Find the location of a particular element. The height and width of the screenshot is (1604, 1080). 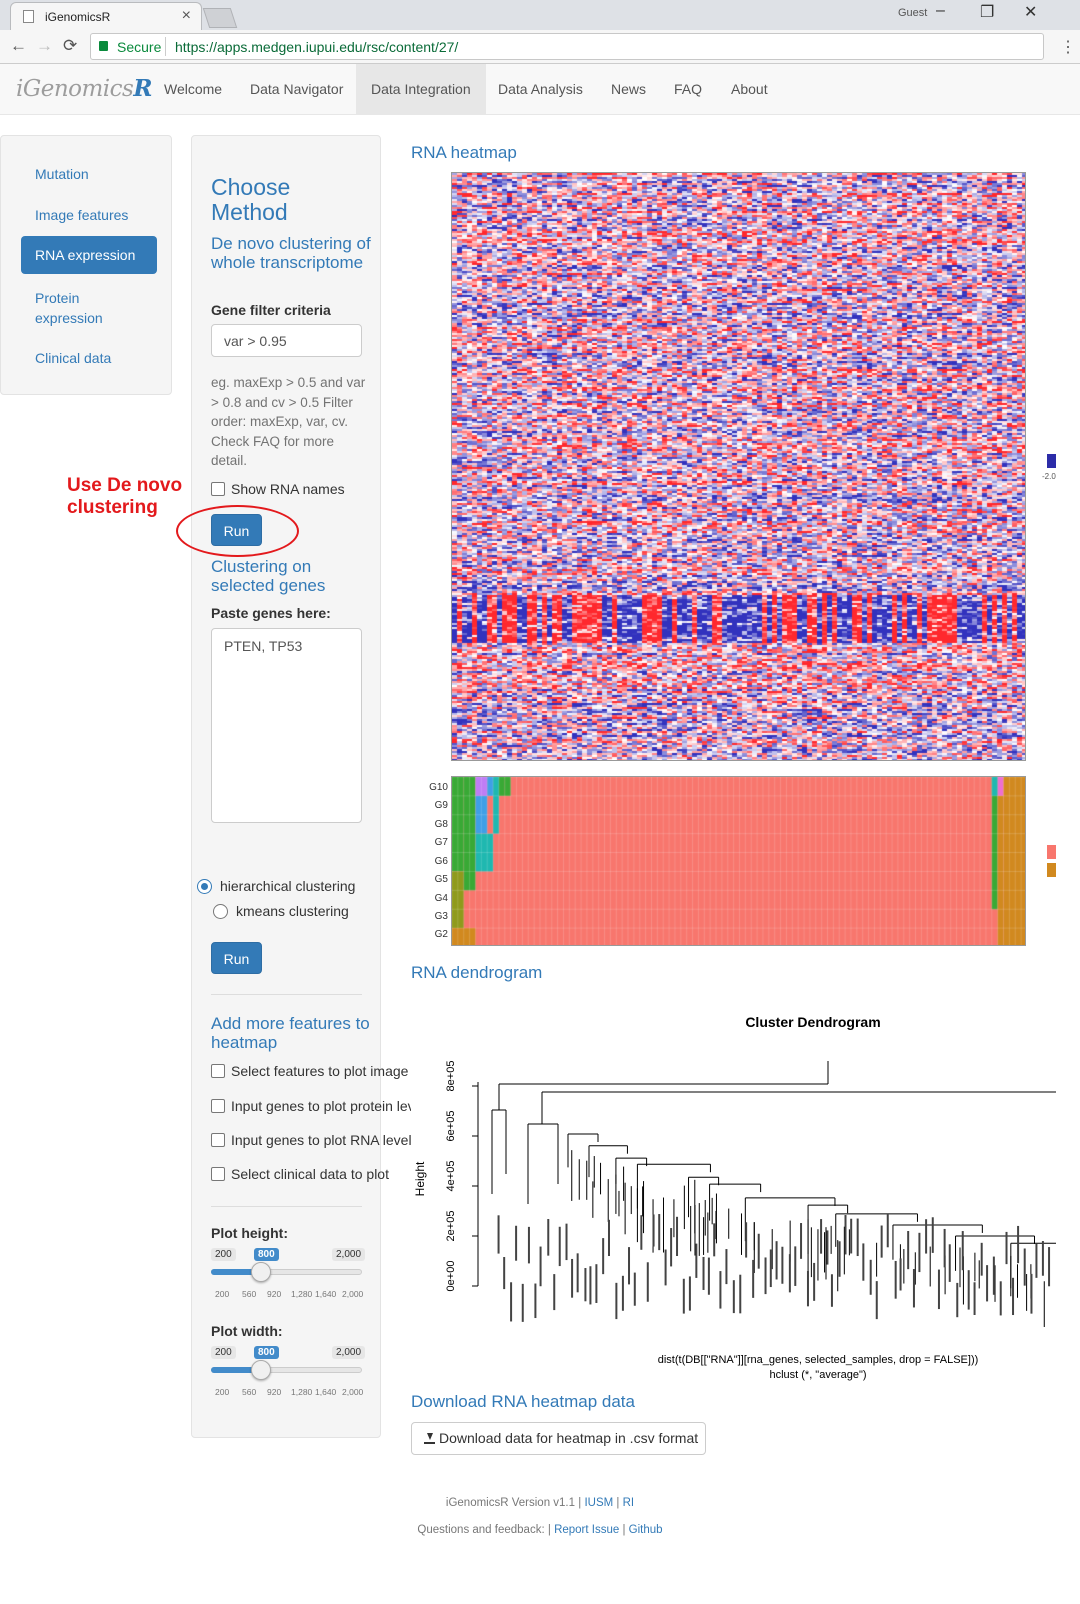

annotation-circle is located at coordinates (237, 531).